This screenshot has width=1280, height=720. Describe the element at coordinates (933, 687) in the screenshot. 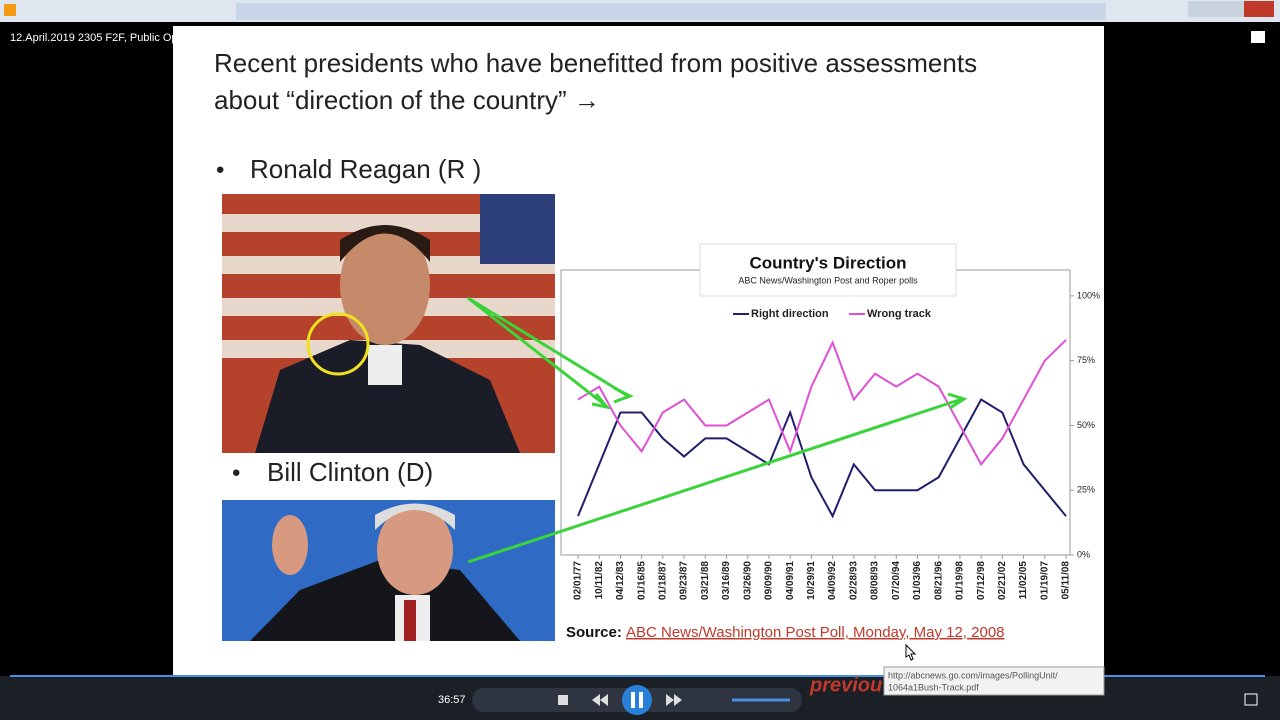

I see `tooltip-text: 1064a1Bush-Track.pdf` at that location.